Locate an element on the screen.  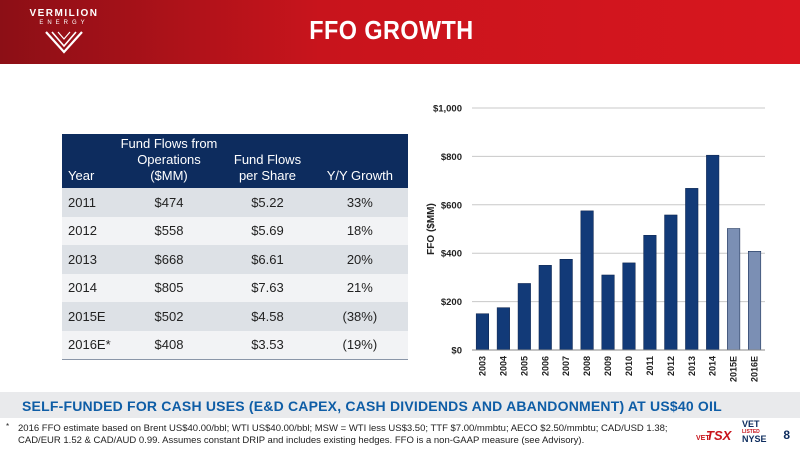
cell-ffo: $805 is located at coordinates (169, 288).